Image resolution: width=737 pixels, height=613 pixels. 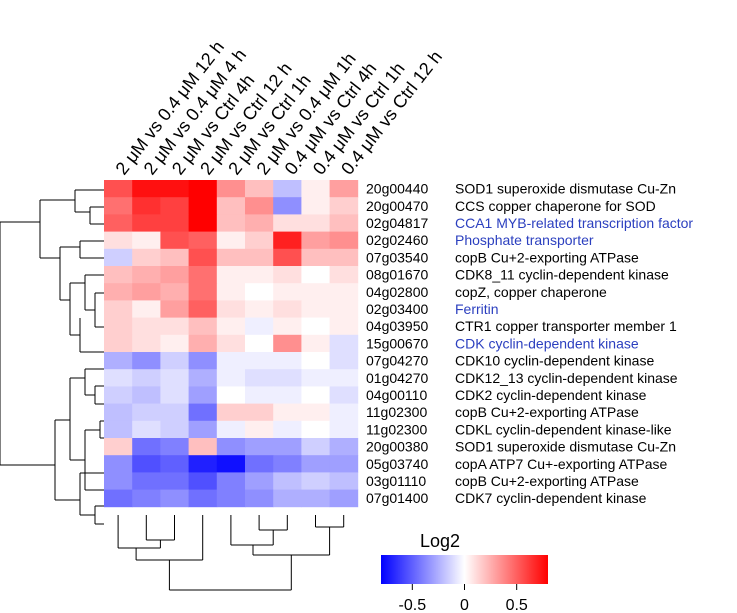 What do you see at coordinates (397, 361) in the screenshot?
I see `row-id-label: 07g04270` at bounding box center [397, 361].